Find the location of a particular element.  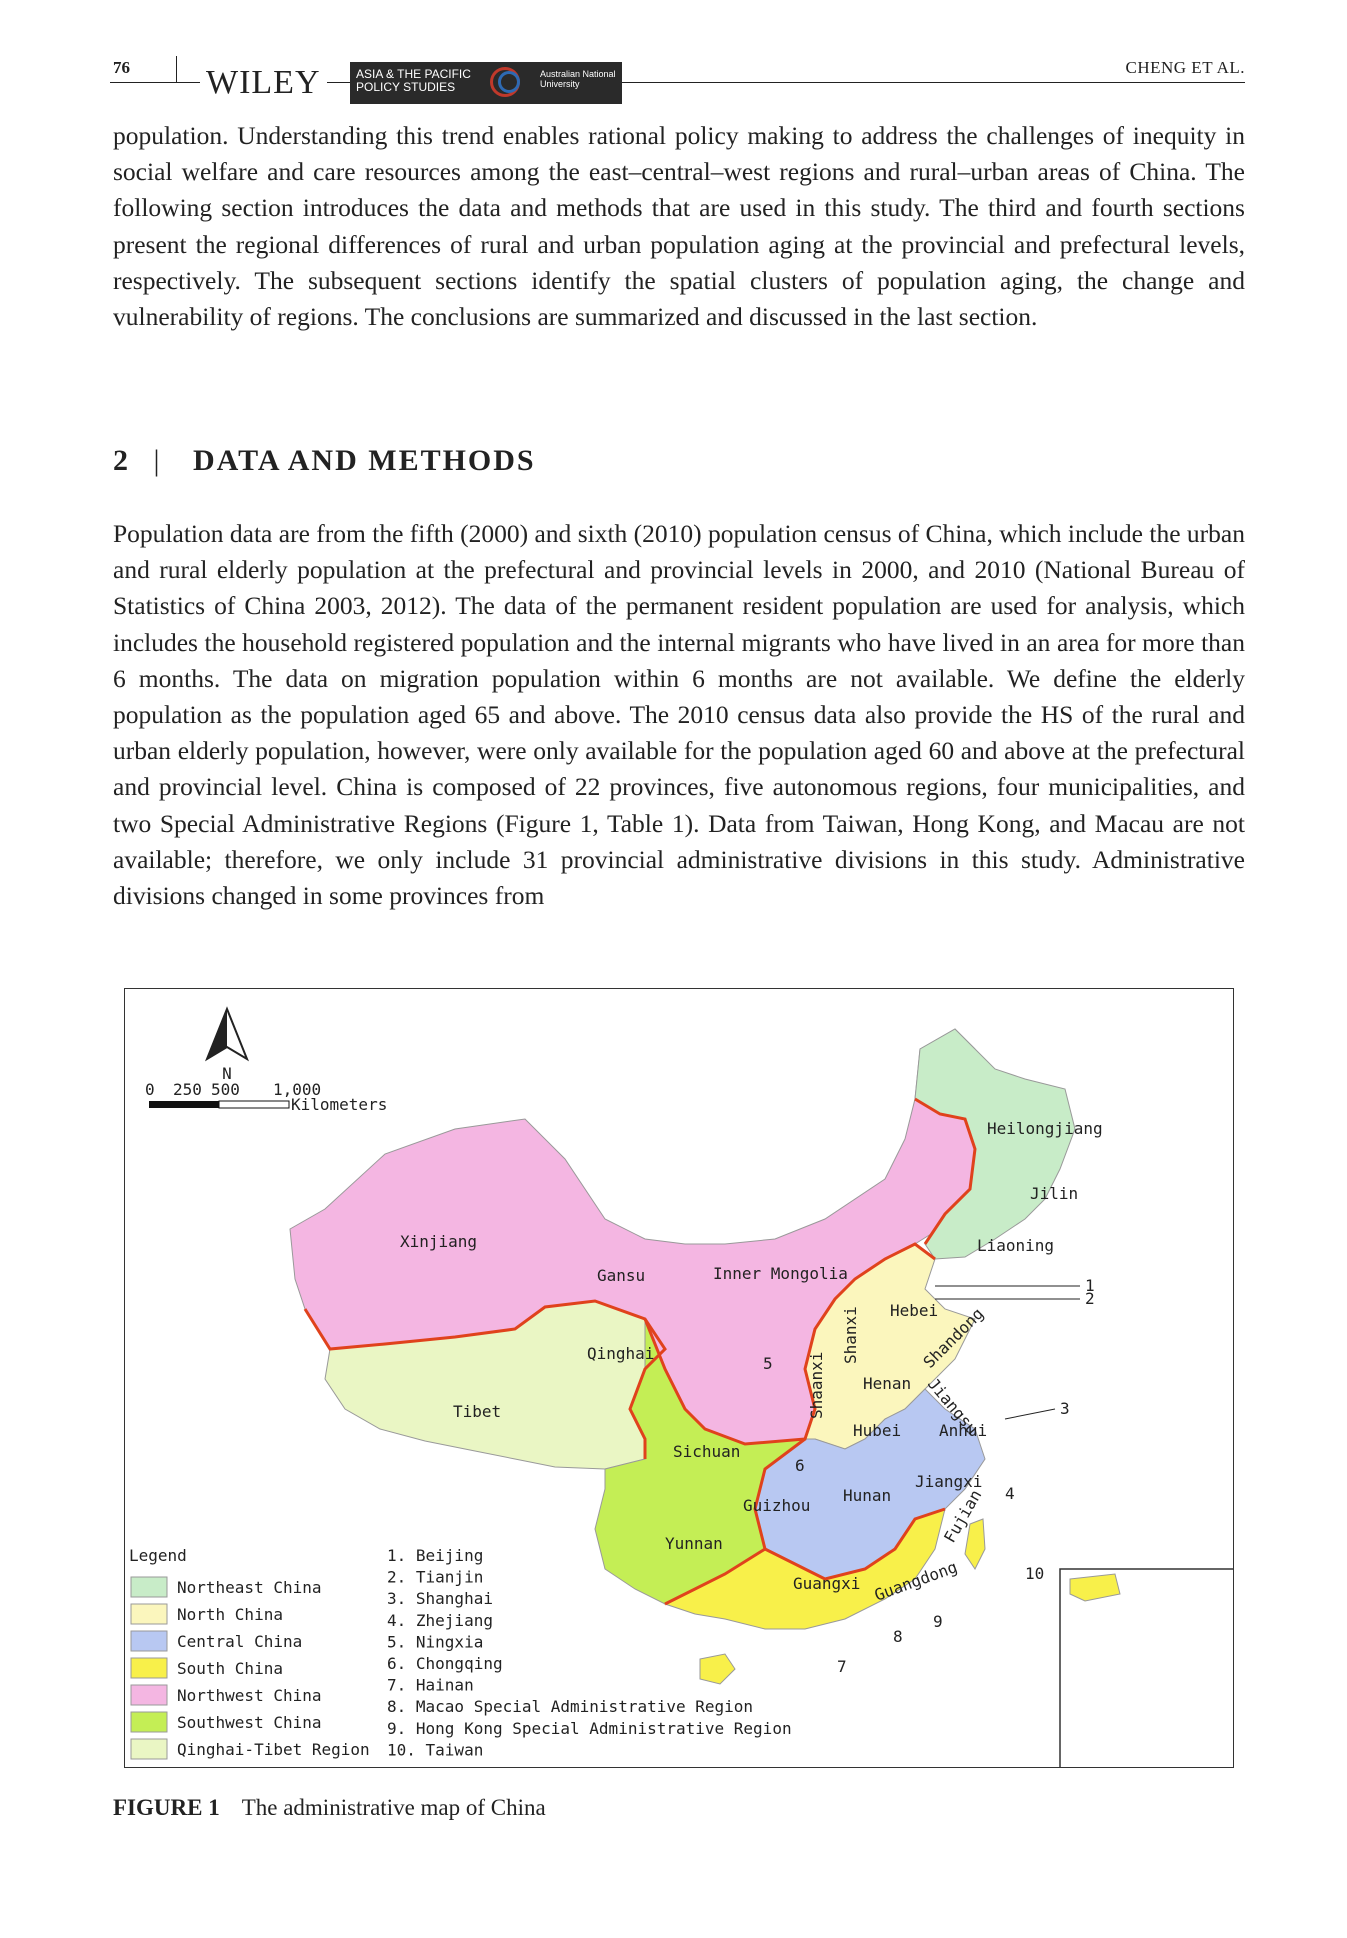

page-number: 76 is located at coordinates (121, 68).